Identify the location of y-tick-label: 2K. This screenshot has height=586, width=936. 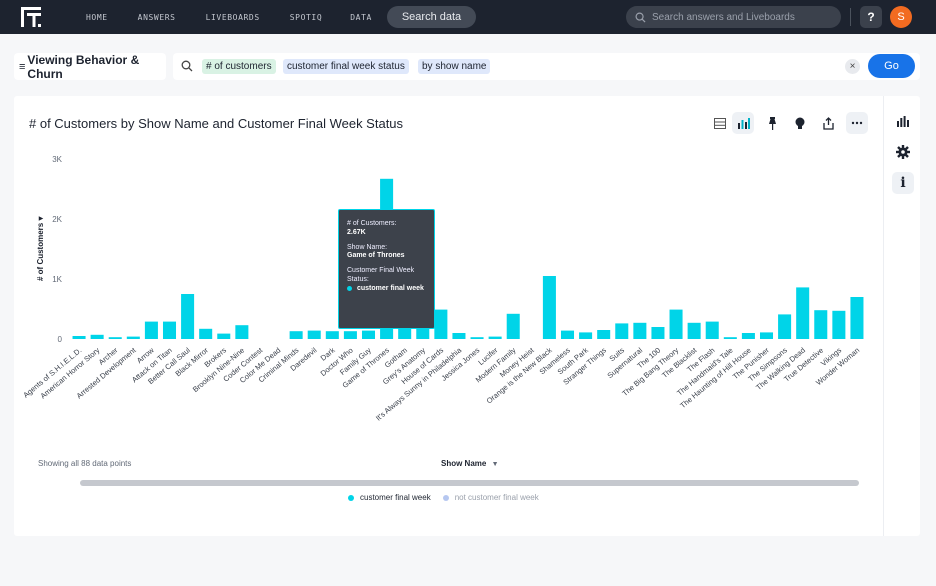
(57, 219).